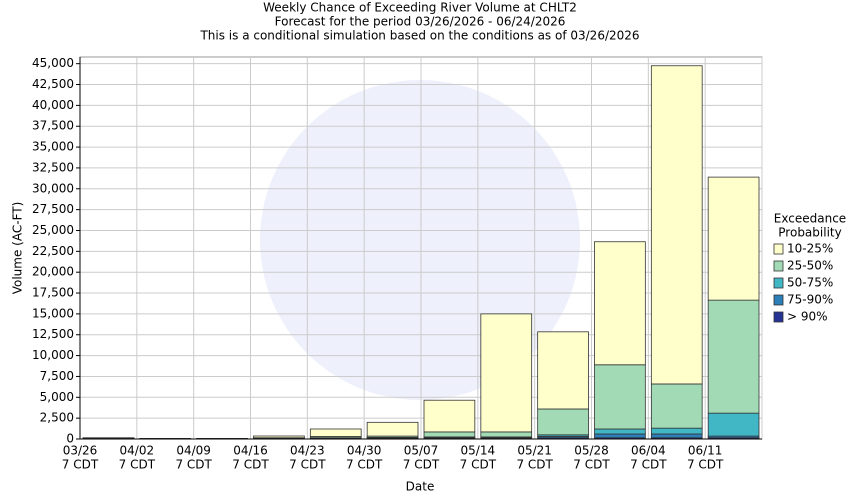  Describe the element at coordinates (53, 188) in the screenshot. I see `y-tick-label: 30,000` at that location.